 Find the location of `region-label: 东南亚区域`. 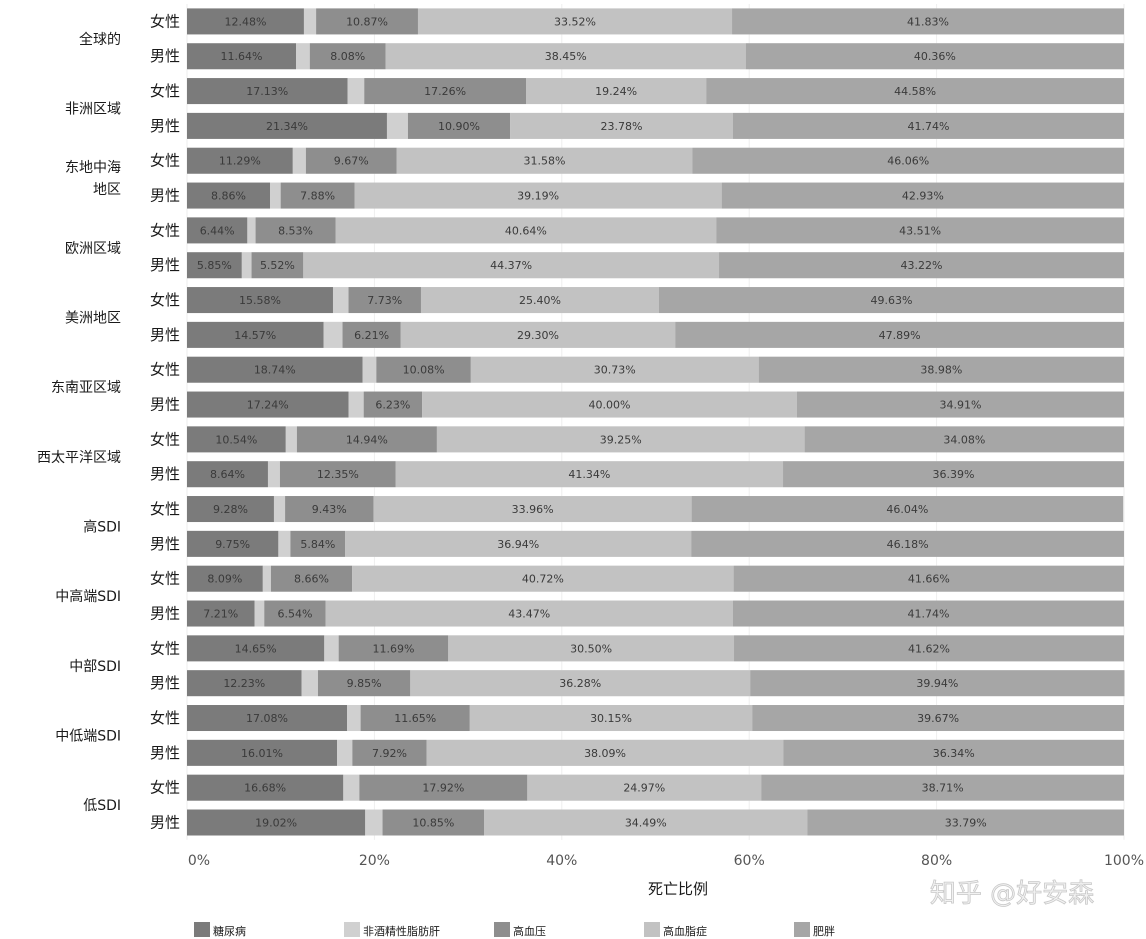

region-label: 东南亚区域 is located at coordinates (86, 388).